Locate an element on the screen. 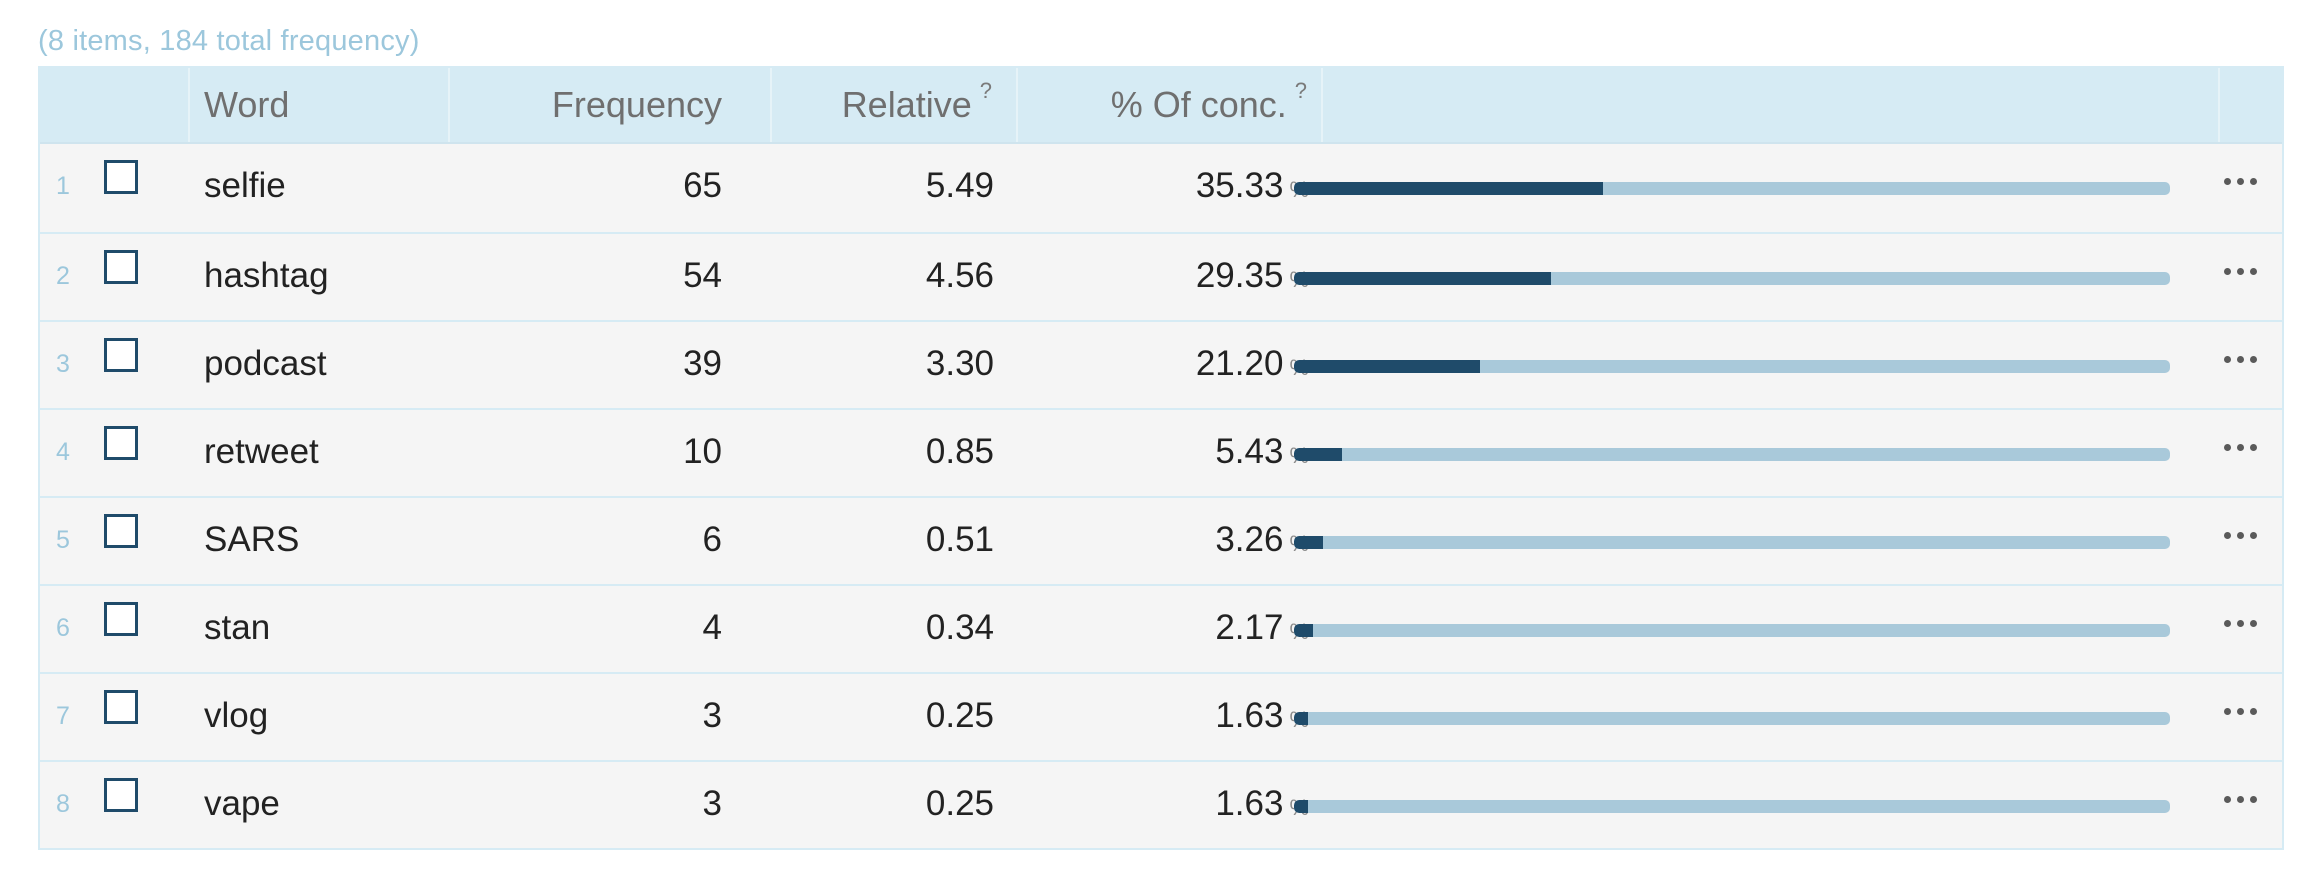  row-word: retweet is located at coordinates (261, 451).